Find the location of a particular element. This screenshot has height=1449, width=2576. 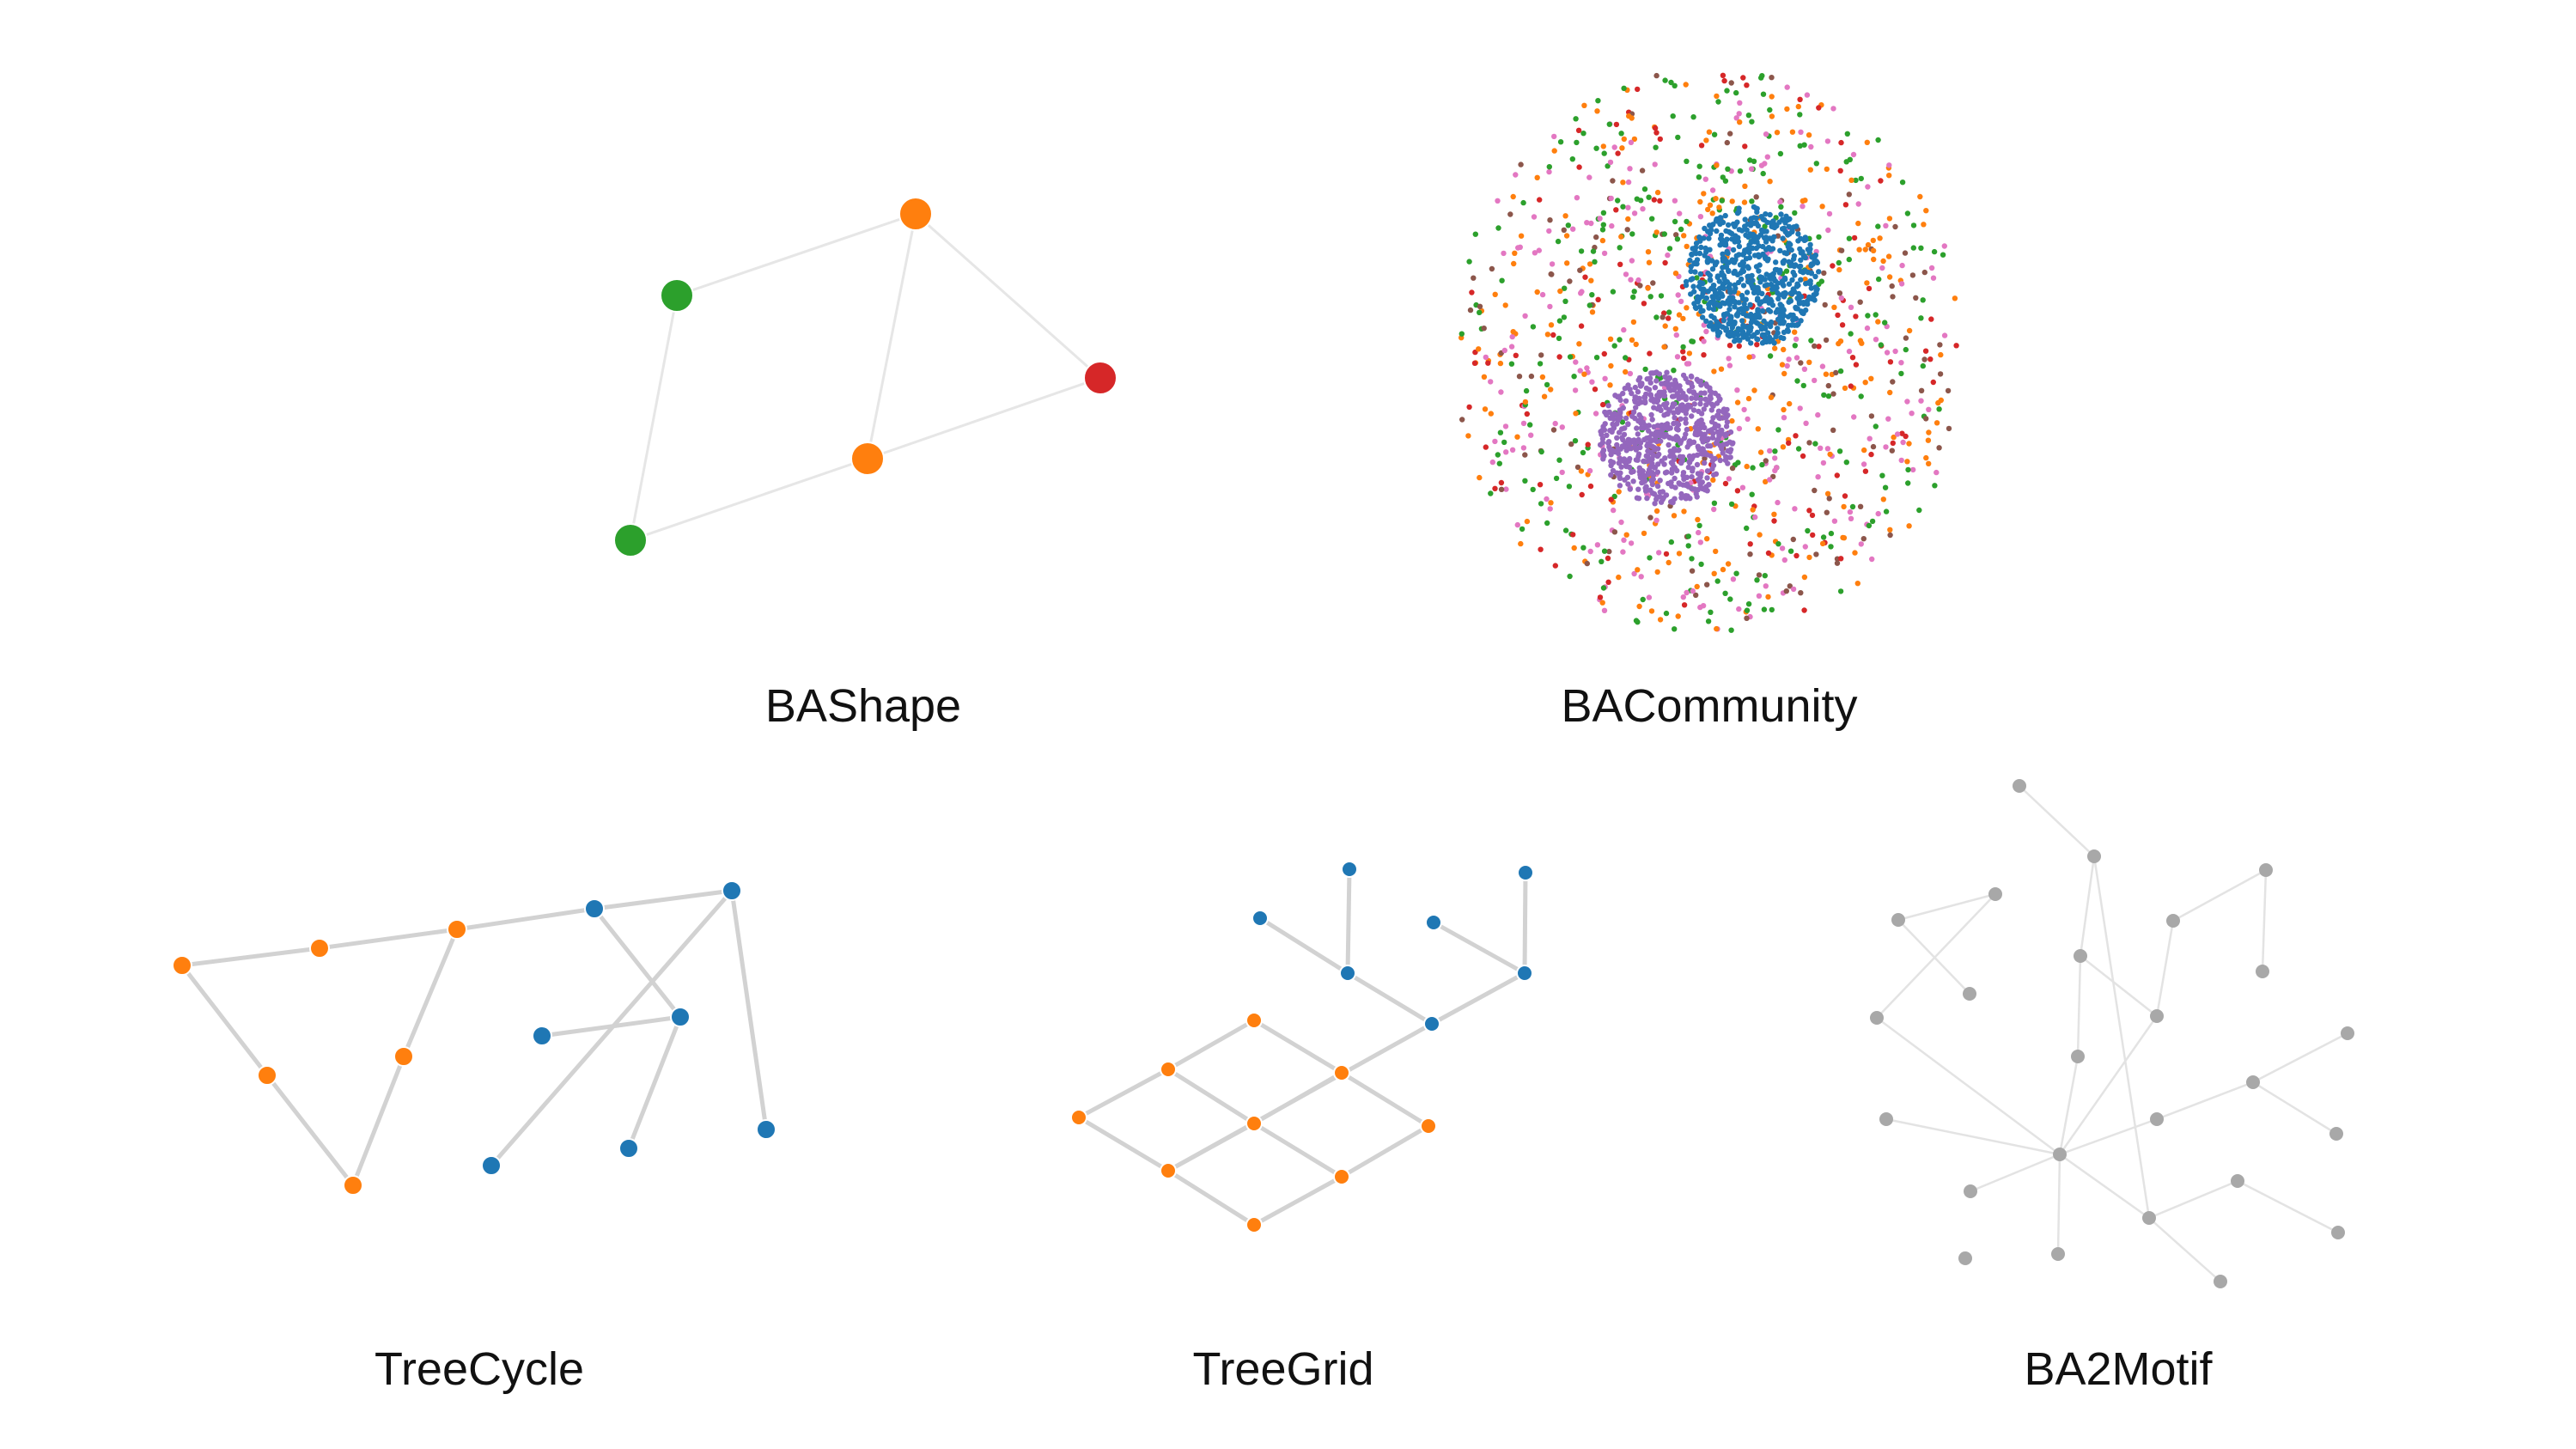

graph-node-blue is located at coordinates (1525, 872).